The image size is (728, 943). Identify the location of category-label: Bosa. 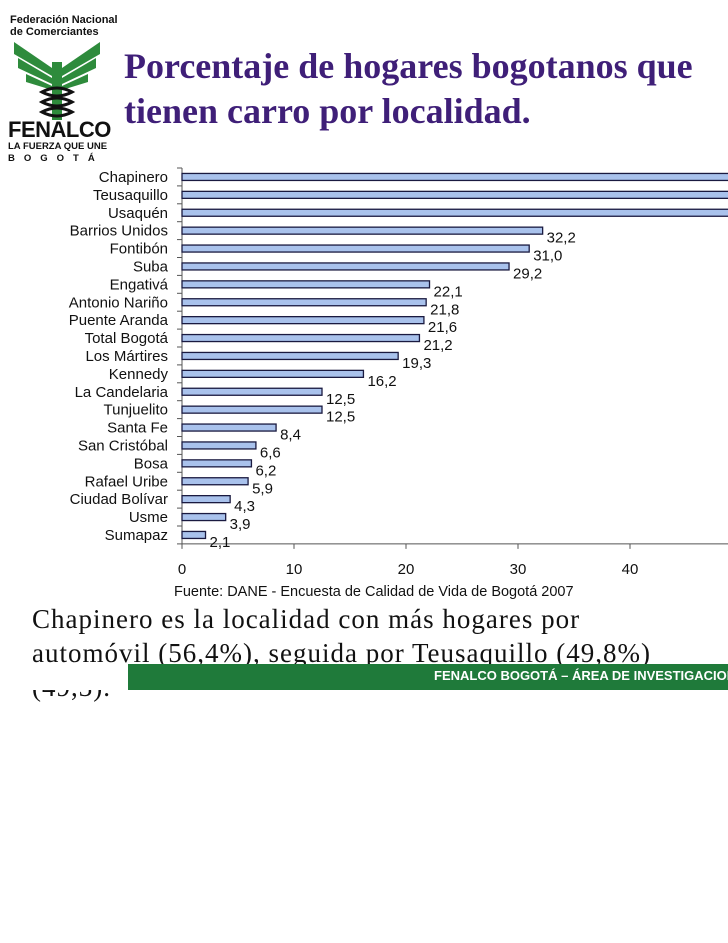
(151, 463).